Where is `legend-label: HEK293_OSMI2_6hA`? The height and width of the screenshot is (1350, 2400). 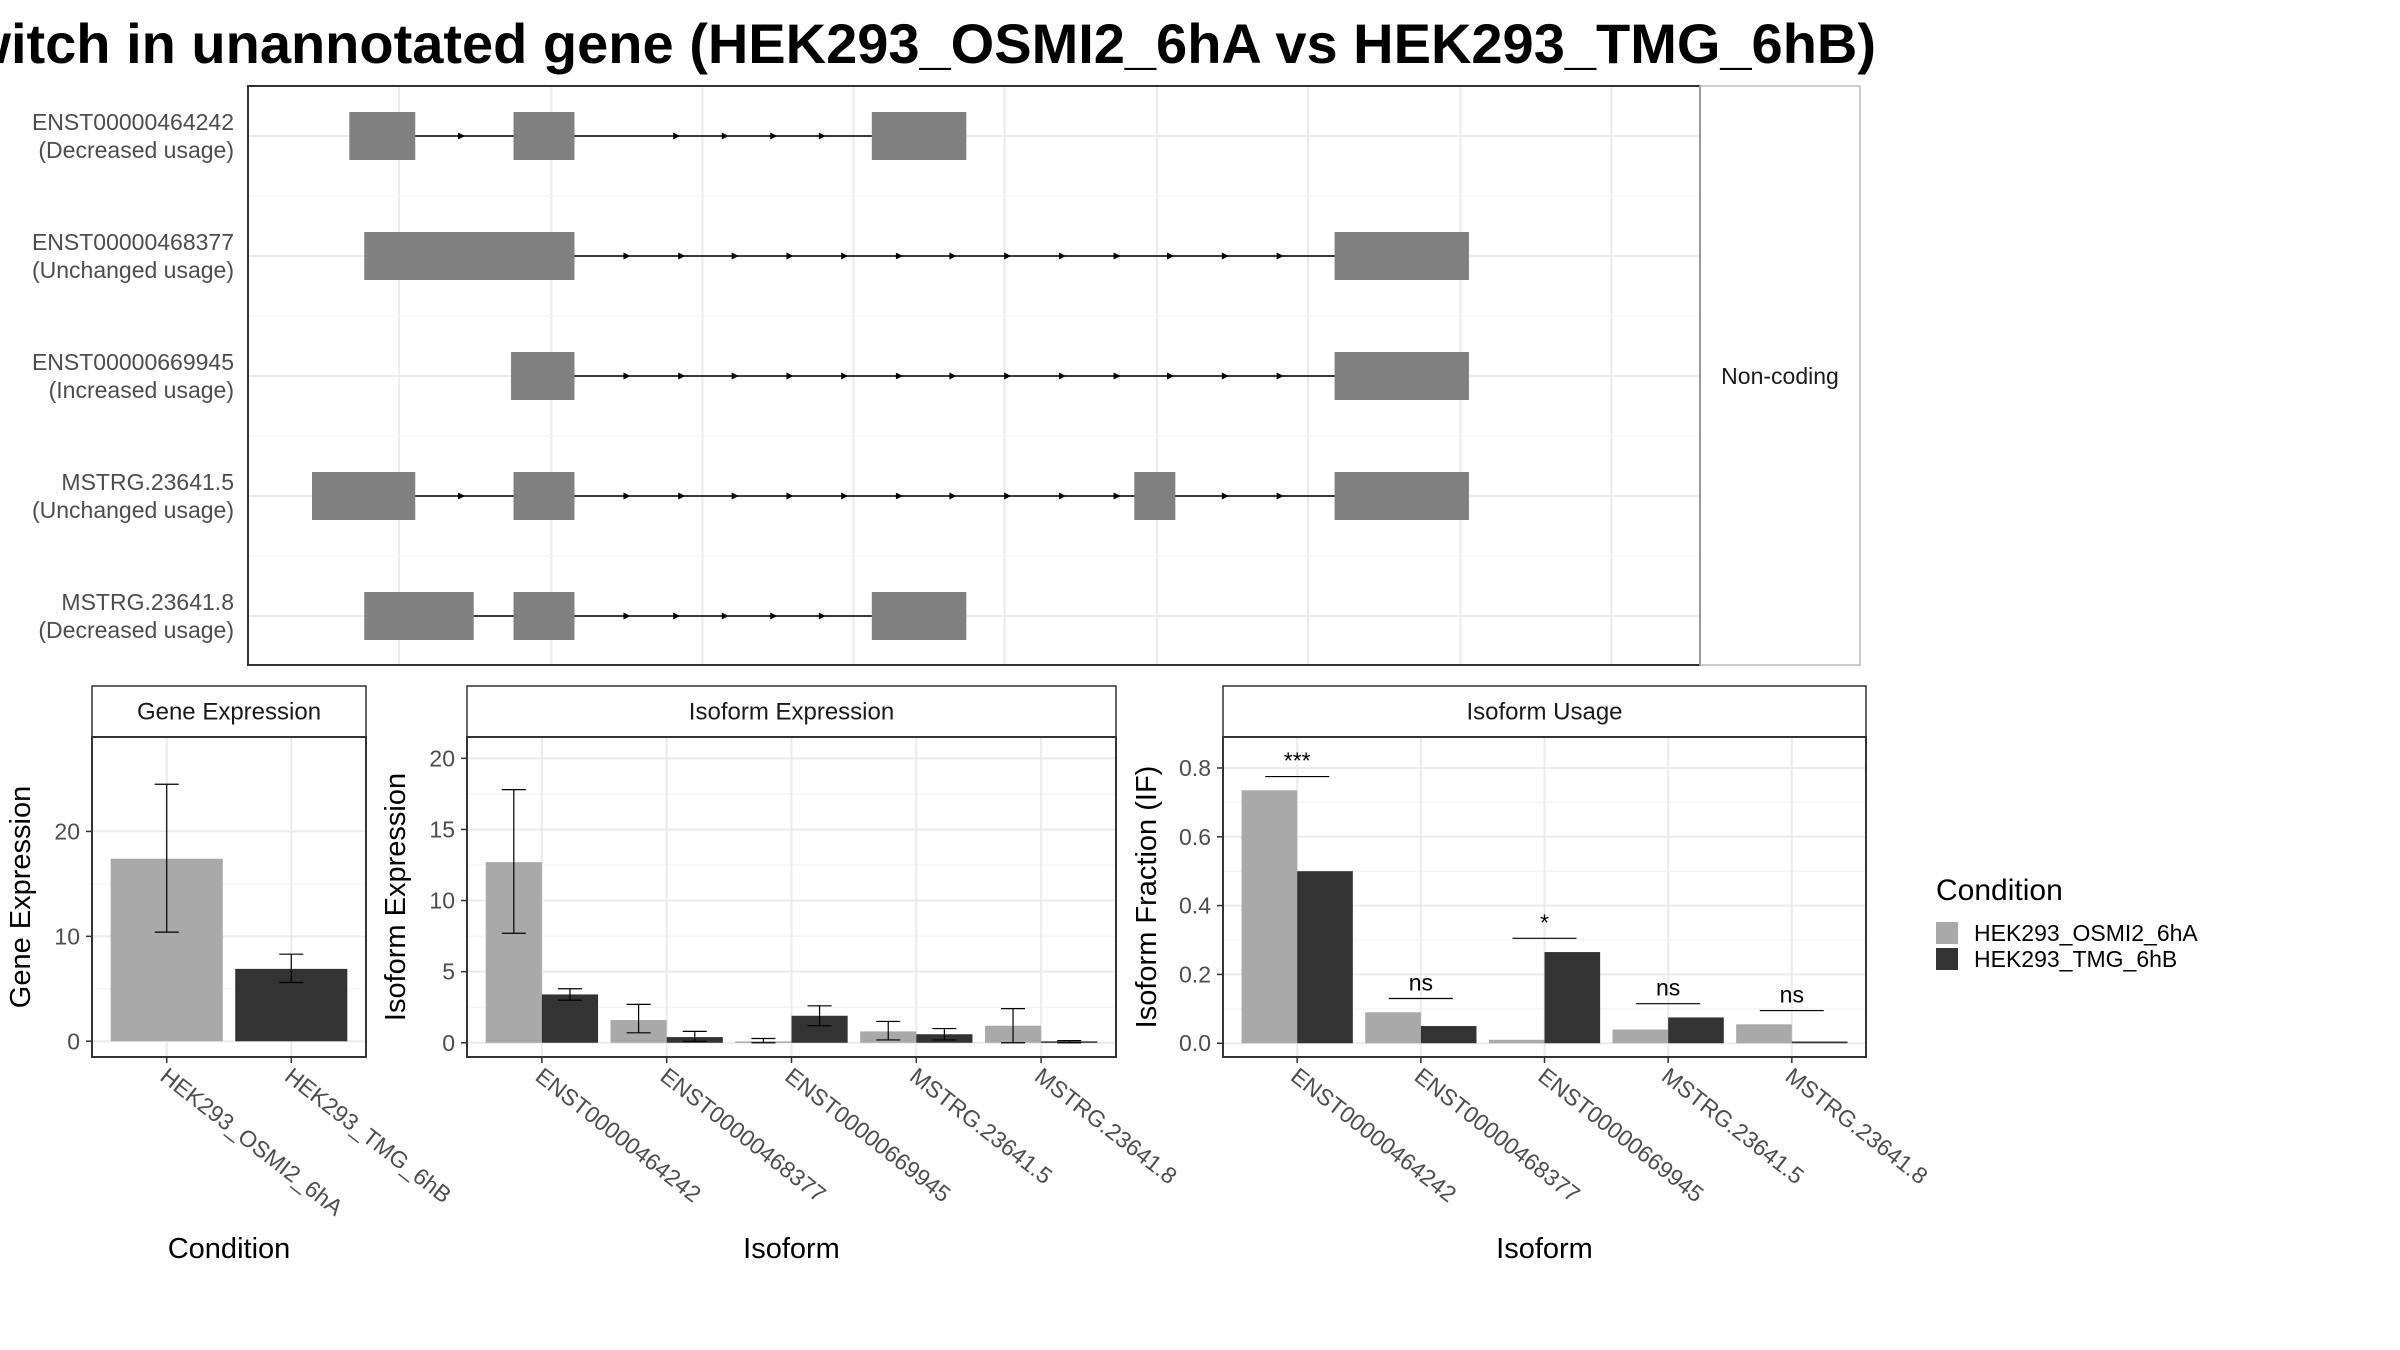 legend-label: HEK293_OSMI2_6hA is located at coordinates (2086, 933).